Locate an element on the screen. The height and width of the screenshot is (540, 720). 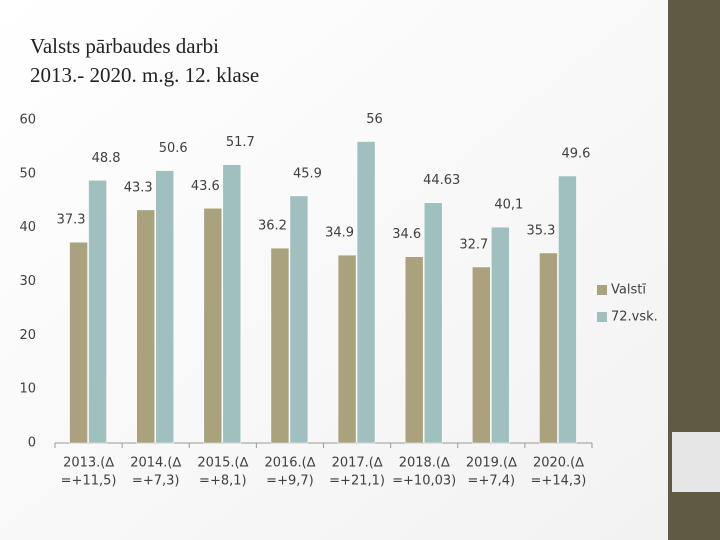
value-label: 35.3 is located at coordinates (540, 230).